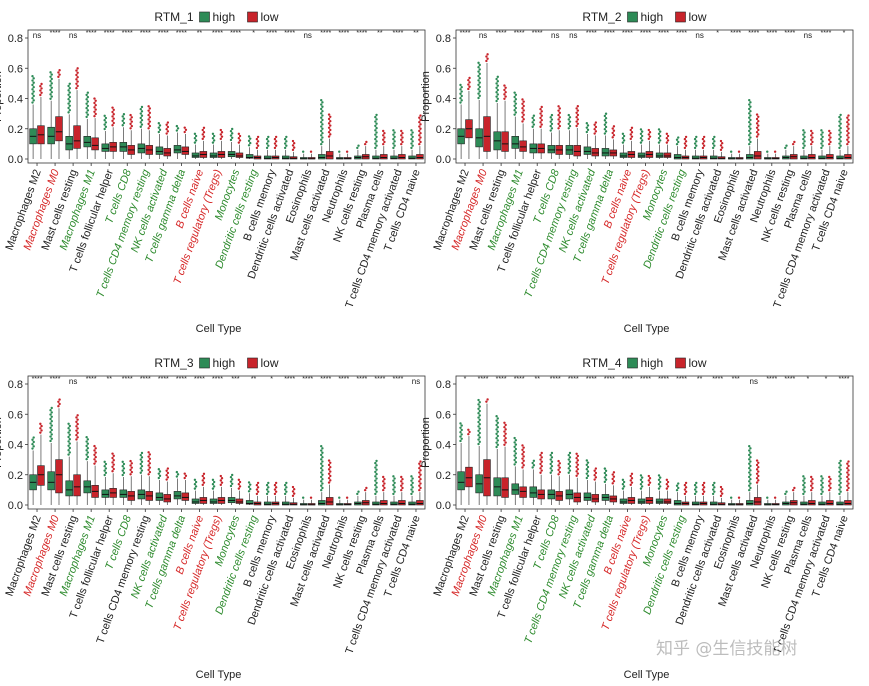  I want to click on y-tick-label: 0.0, so click(443, 506).